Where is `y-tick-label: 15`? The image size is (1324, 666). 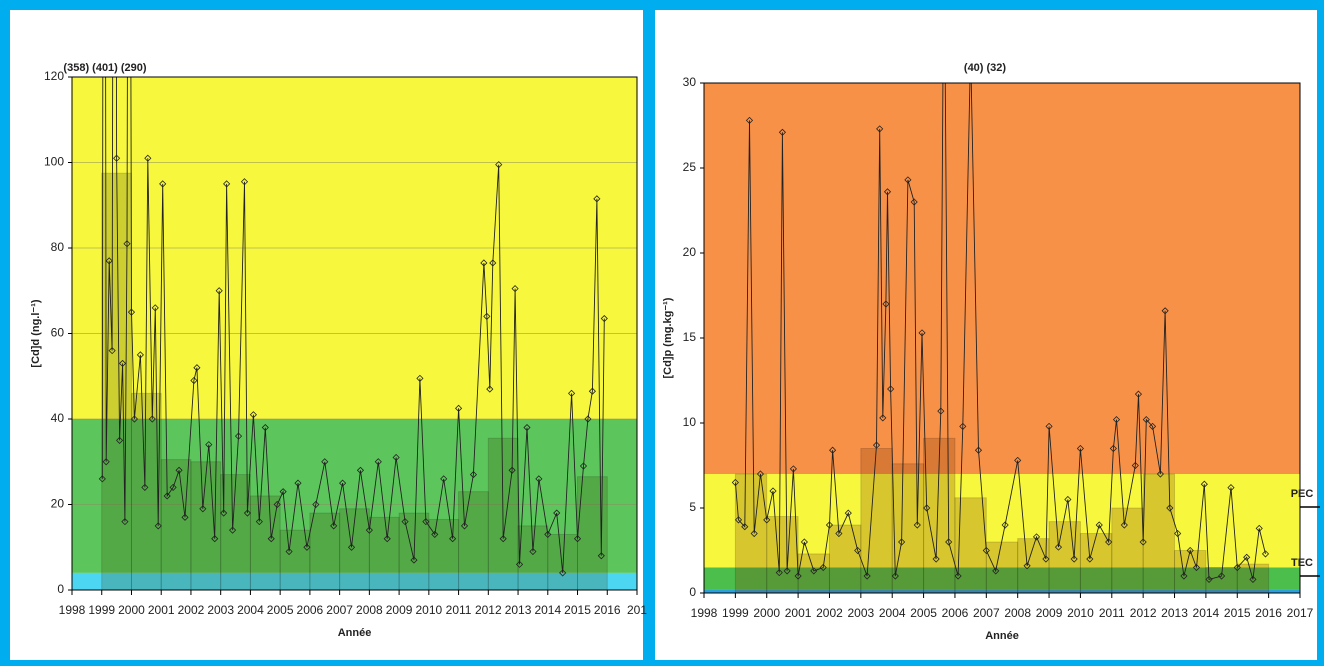
y-tick-label: 15 is located at coordinates (690, 337).